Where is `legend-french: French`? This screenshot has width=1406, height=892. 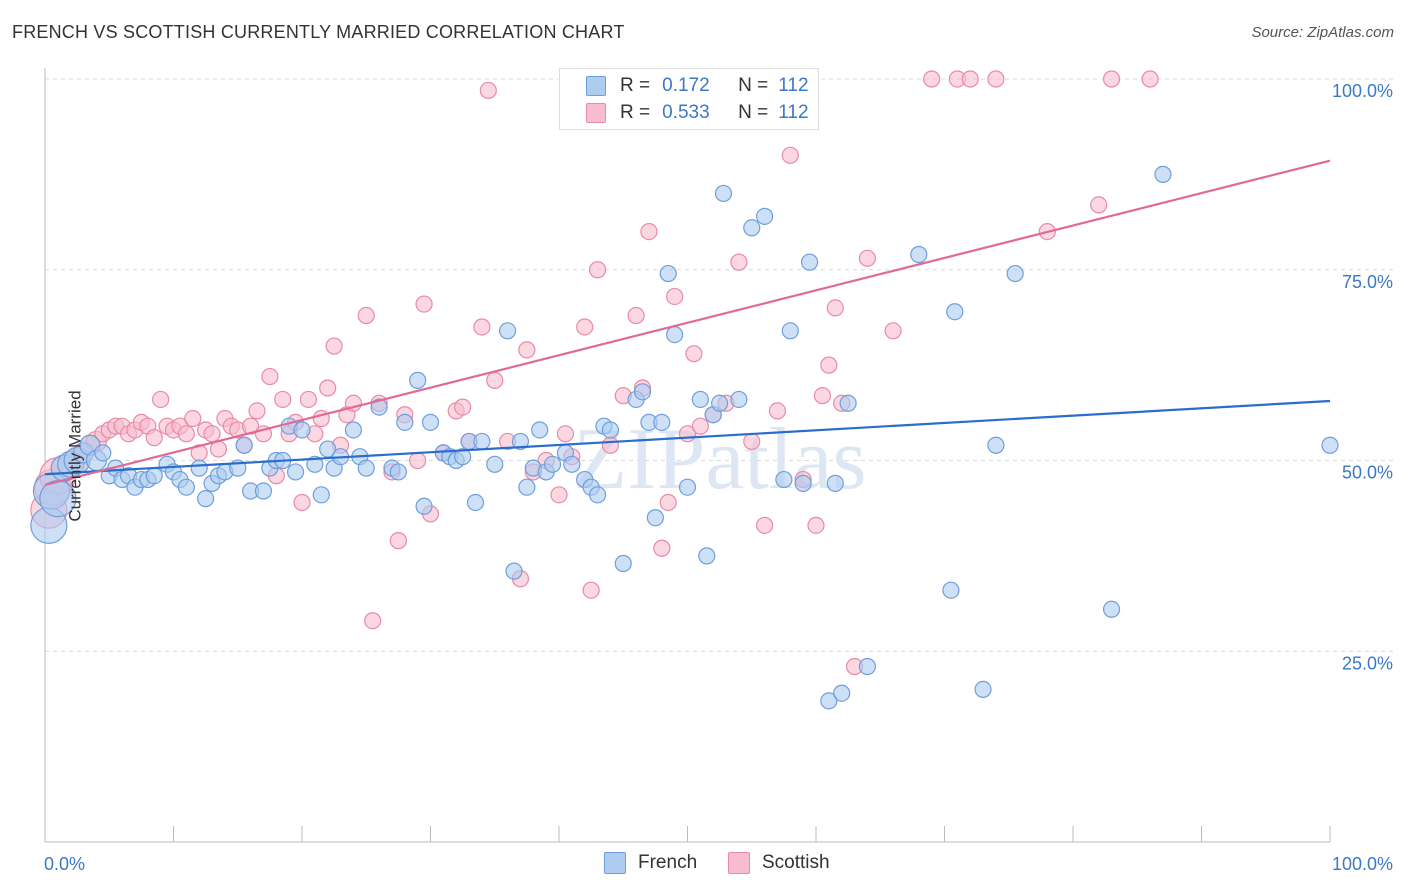
legend-french: French is located at coordinates (650, 863).